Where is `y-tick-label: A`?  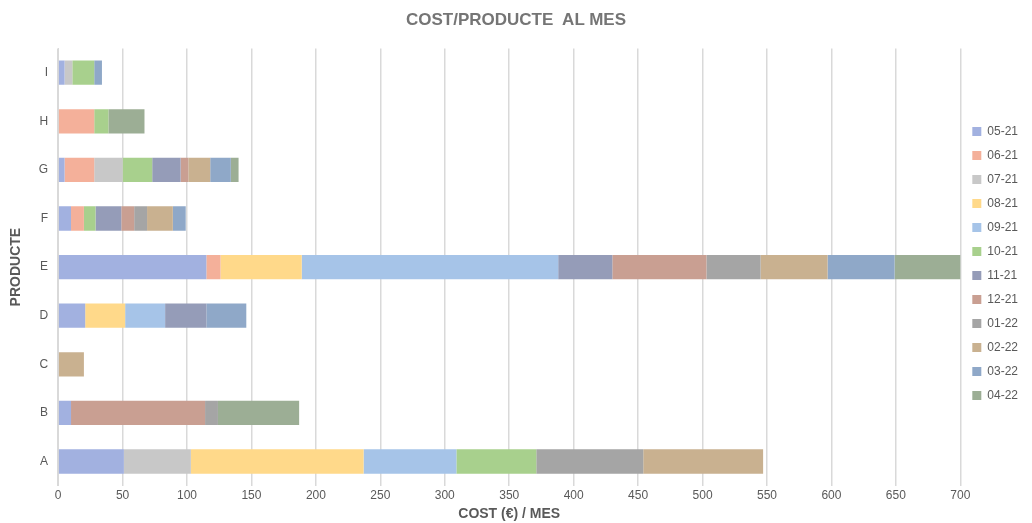 y-tick-label: A is located at coordinates (44, 460).